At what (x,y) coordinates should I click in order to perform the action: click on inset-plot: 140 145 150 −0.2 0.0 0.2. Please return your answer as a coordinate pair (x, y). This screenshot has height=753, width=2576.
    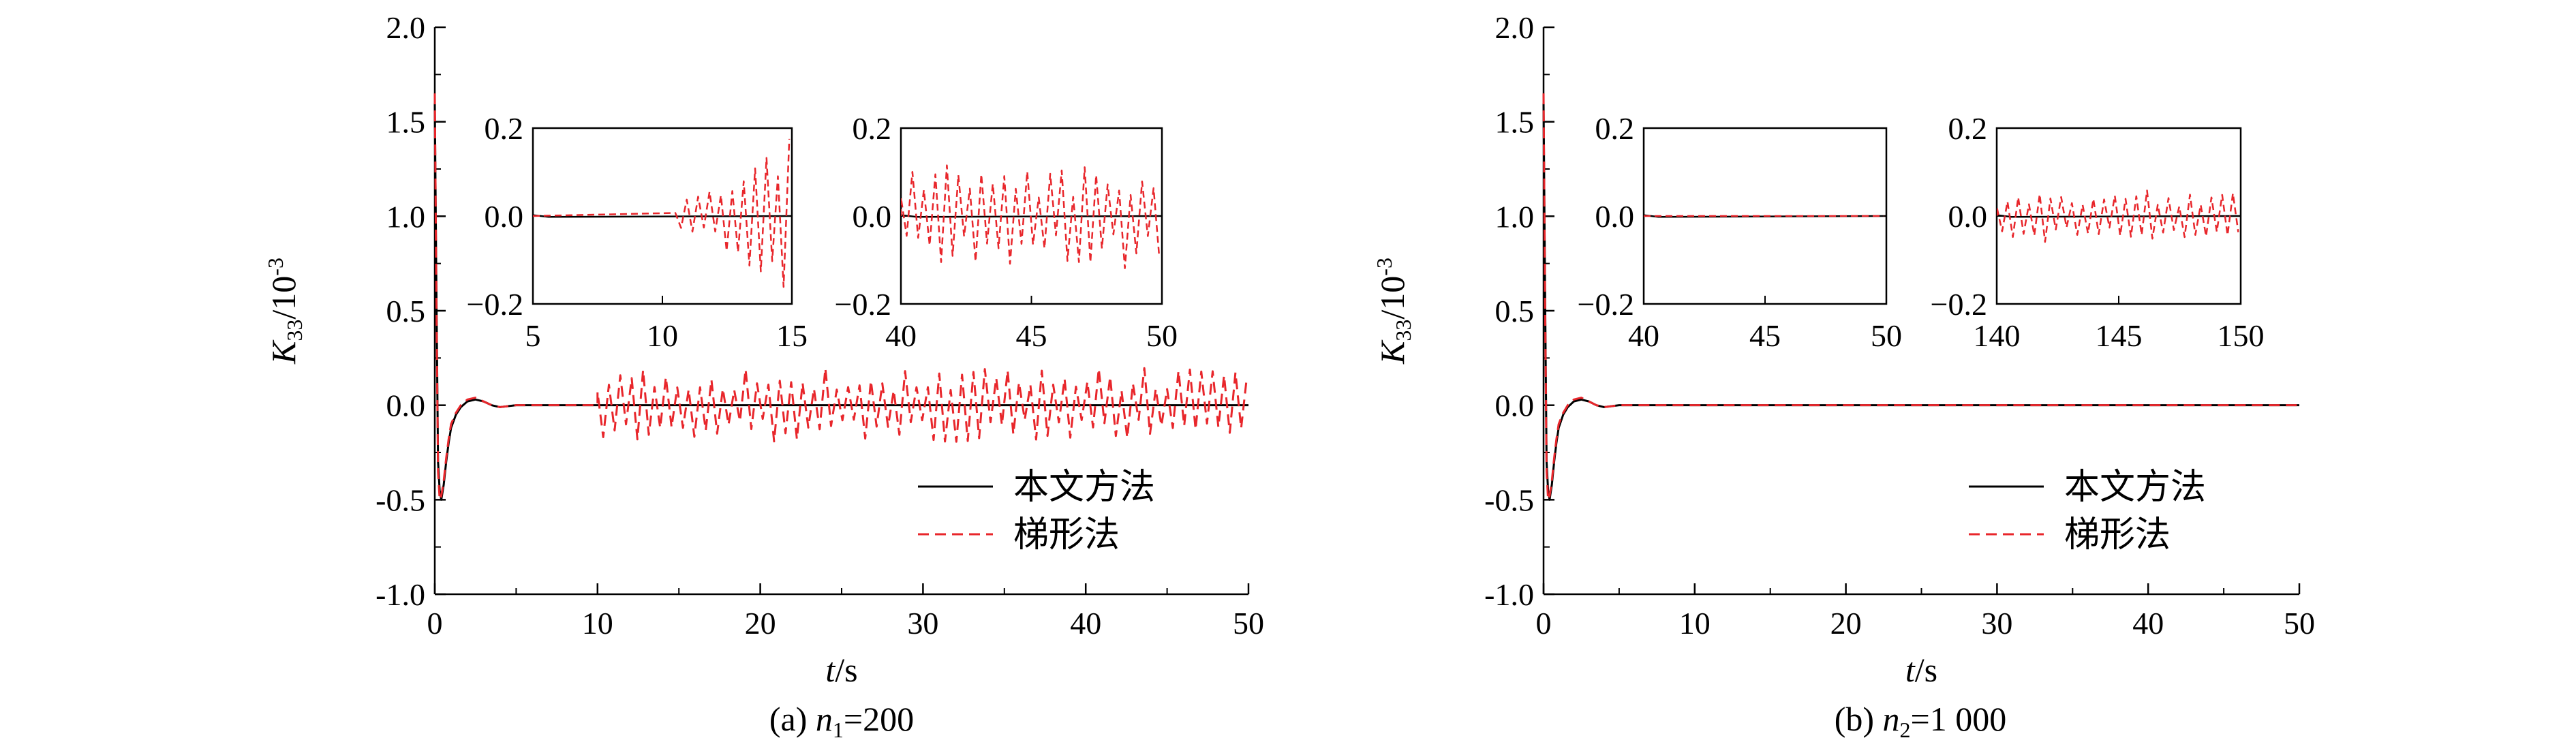
    Looking at the image, I should click on (2098, 232).